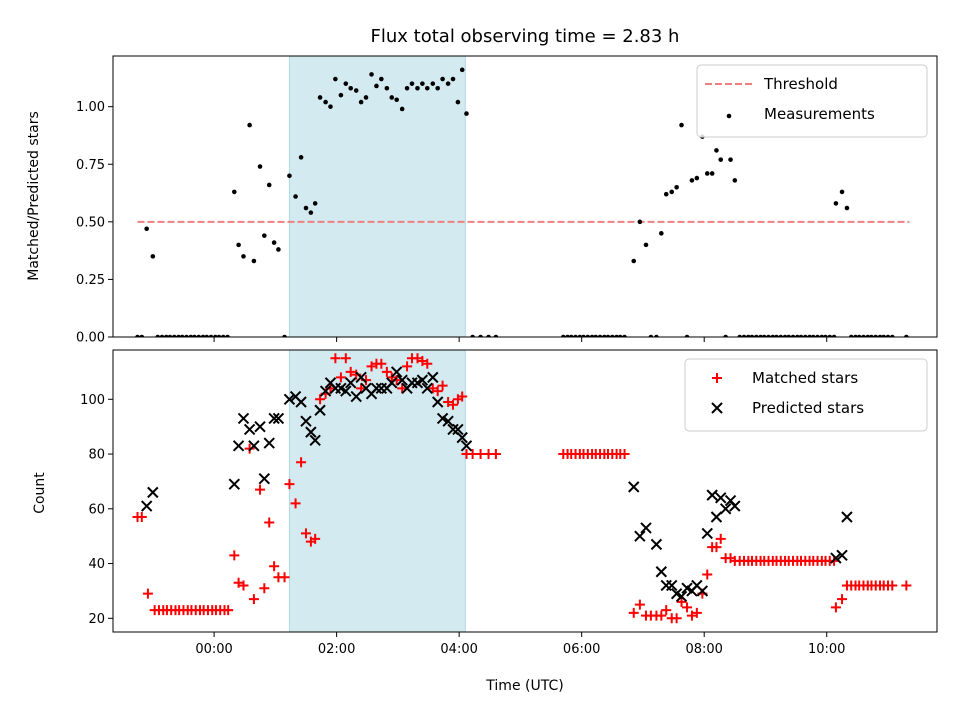 This screenshot has height=720, width=960. I want to click on x-tick-label: 04:00, so click(458, 649).